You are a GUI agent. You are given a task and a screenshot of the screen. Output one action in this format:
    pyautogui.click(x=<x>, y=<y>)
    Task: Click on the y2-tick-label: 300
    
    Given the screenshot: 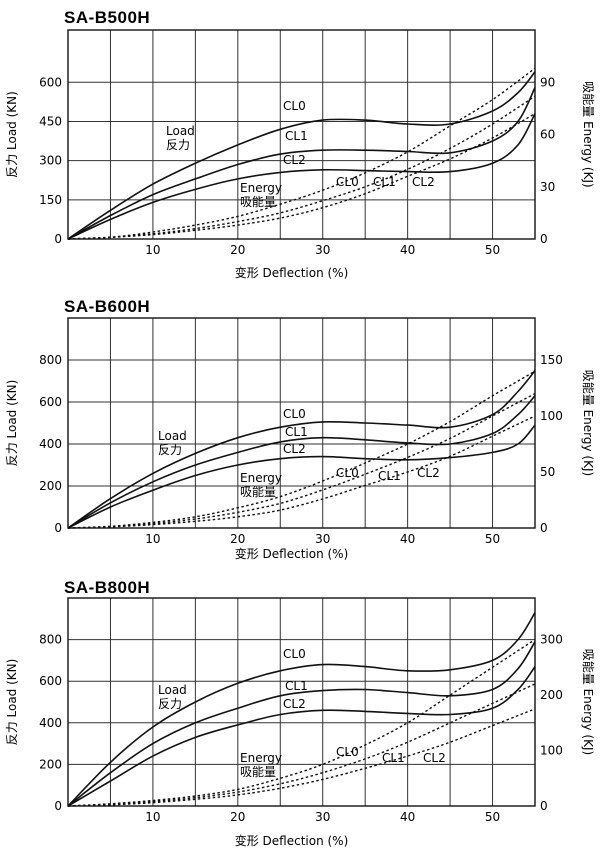 What is the action you would take?
    pyautogui.click(x=551, y=640)
    